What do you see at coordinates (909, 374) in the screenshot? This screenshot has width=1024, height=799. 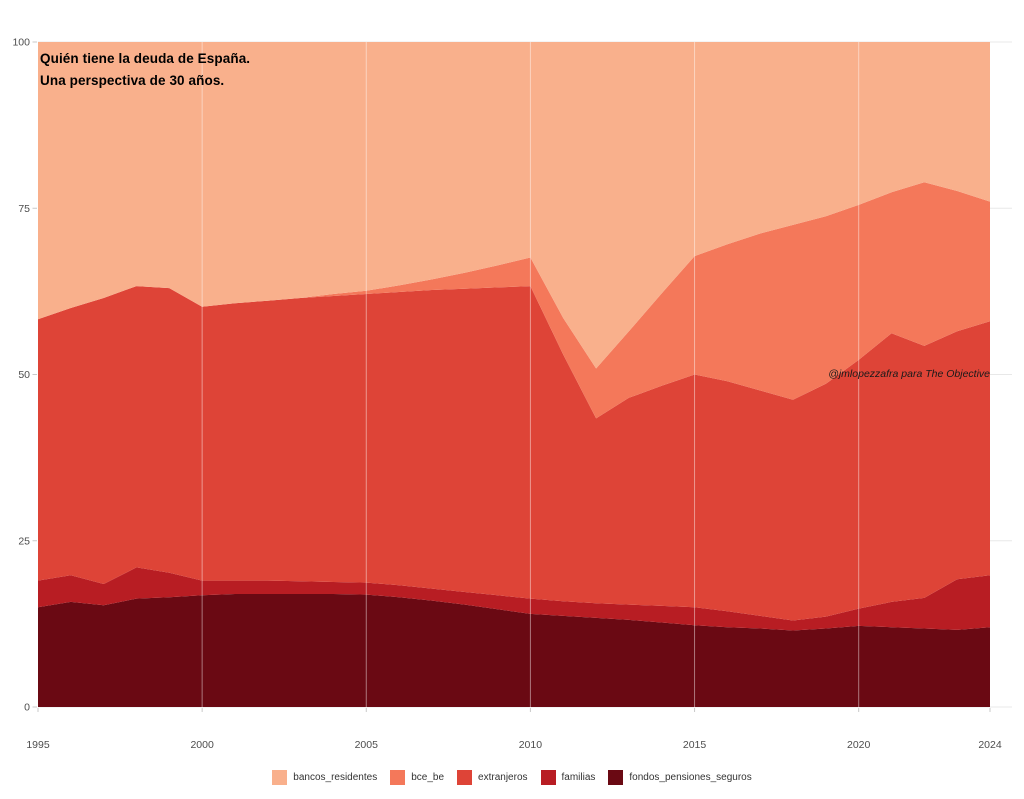 I see `attribution-text: @jmlopezzafra para The Objective` at bounding box center [909, 374].